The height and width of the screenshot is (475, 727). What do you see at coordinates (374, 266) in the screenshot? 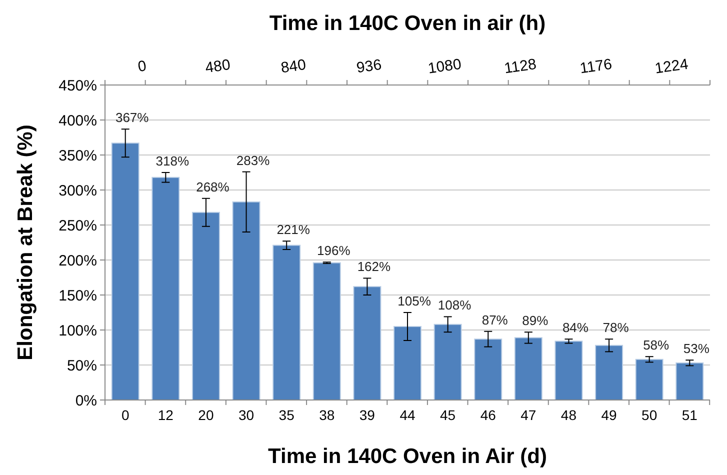
I see `data-label: 162%` at bounding box center [374, 266].